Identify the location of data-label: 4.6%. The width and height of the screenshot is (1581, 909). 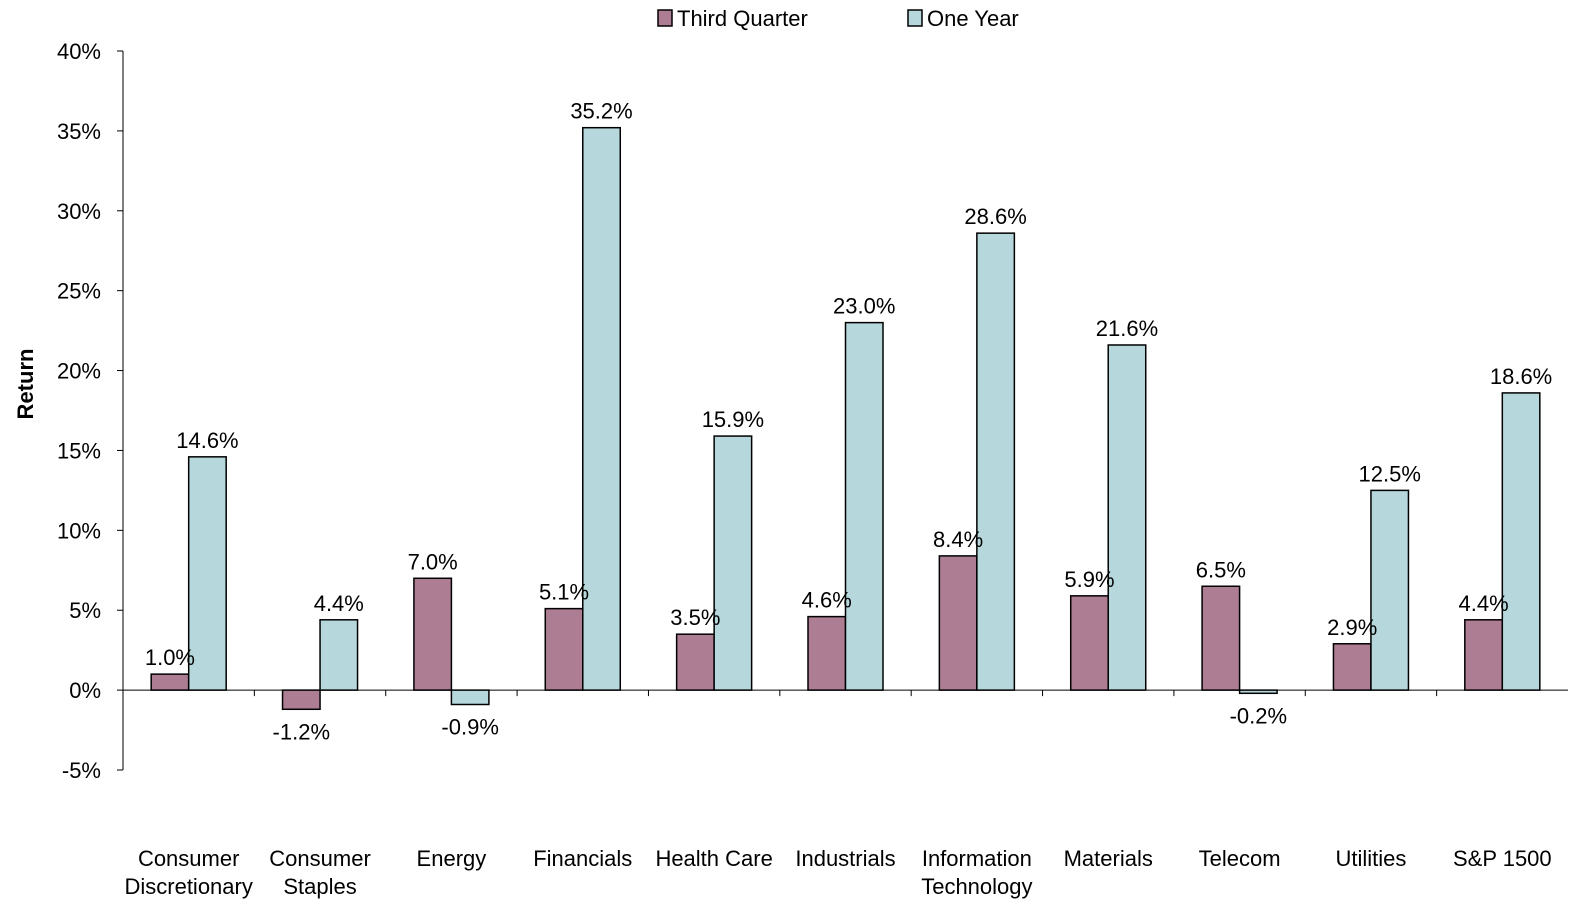
(827, 600).